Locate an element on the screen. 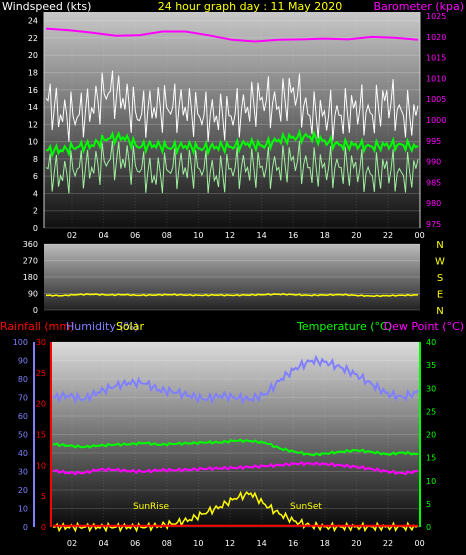  humidity-tick-label: 10 is located at coordinates (23, 509).